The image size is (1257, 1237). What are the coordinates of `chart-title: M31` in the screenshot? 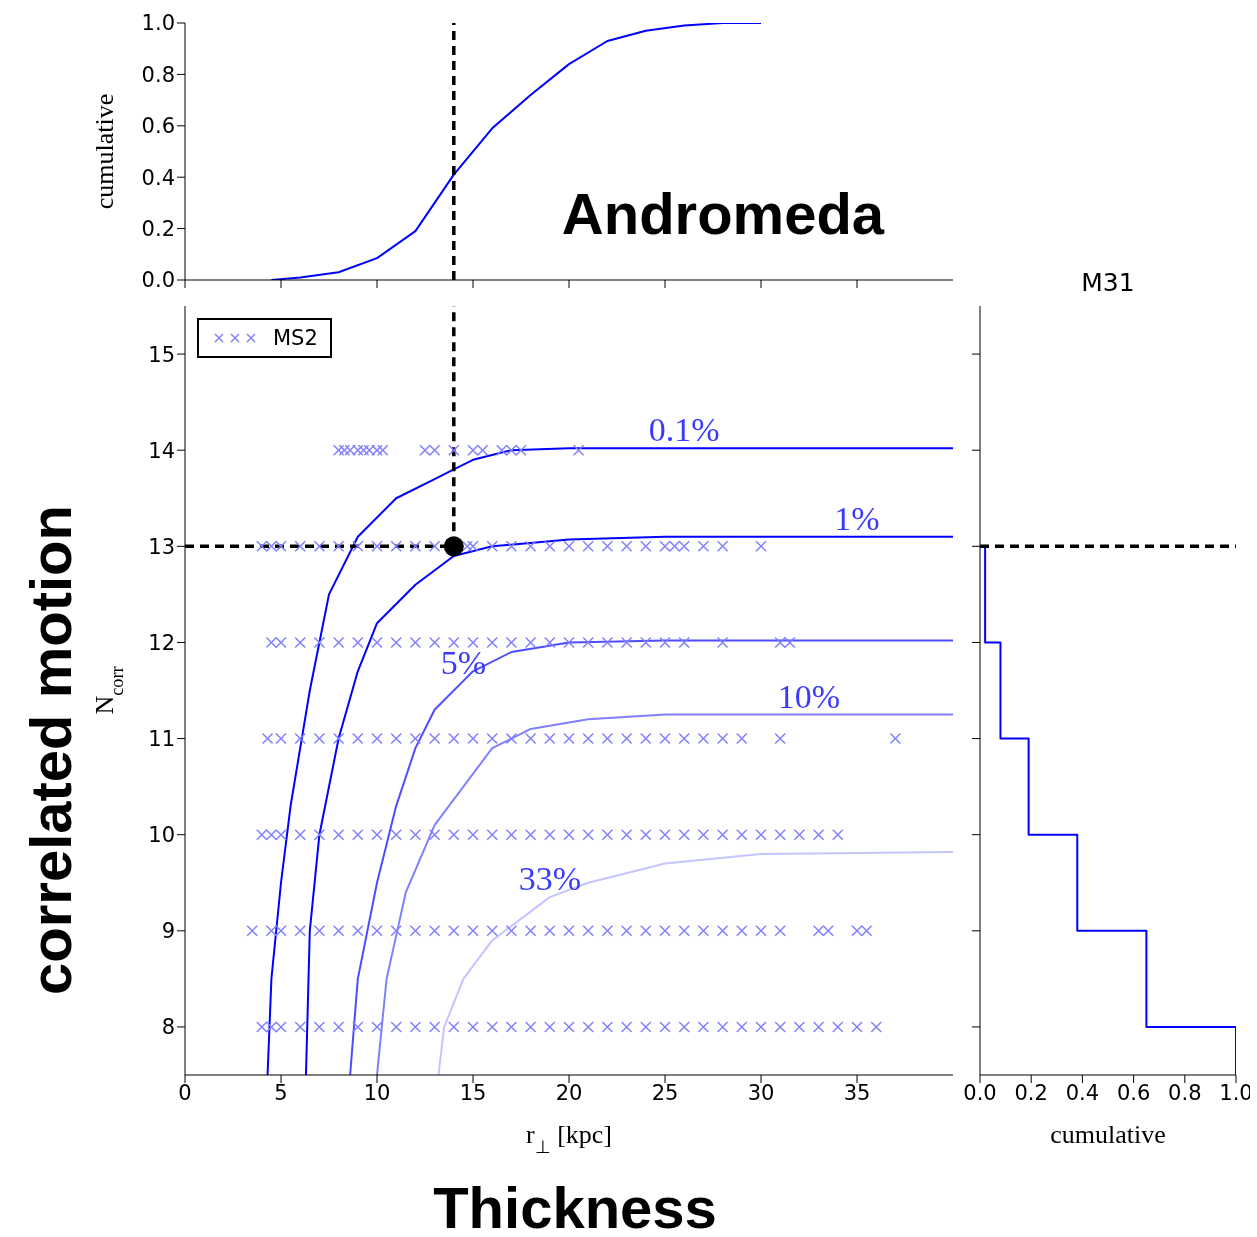 It's located at (1108, 282).